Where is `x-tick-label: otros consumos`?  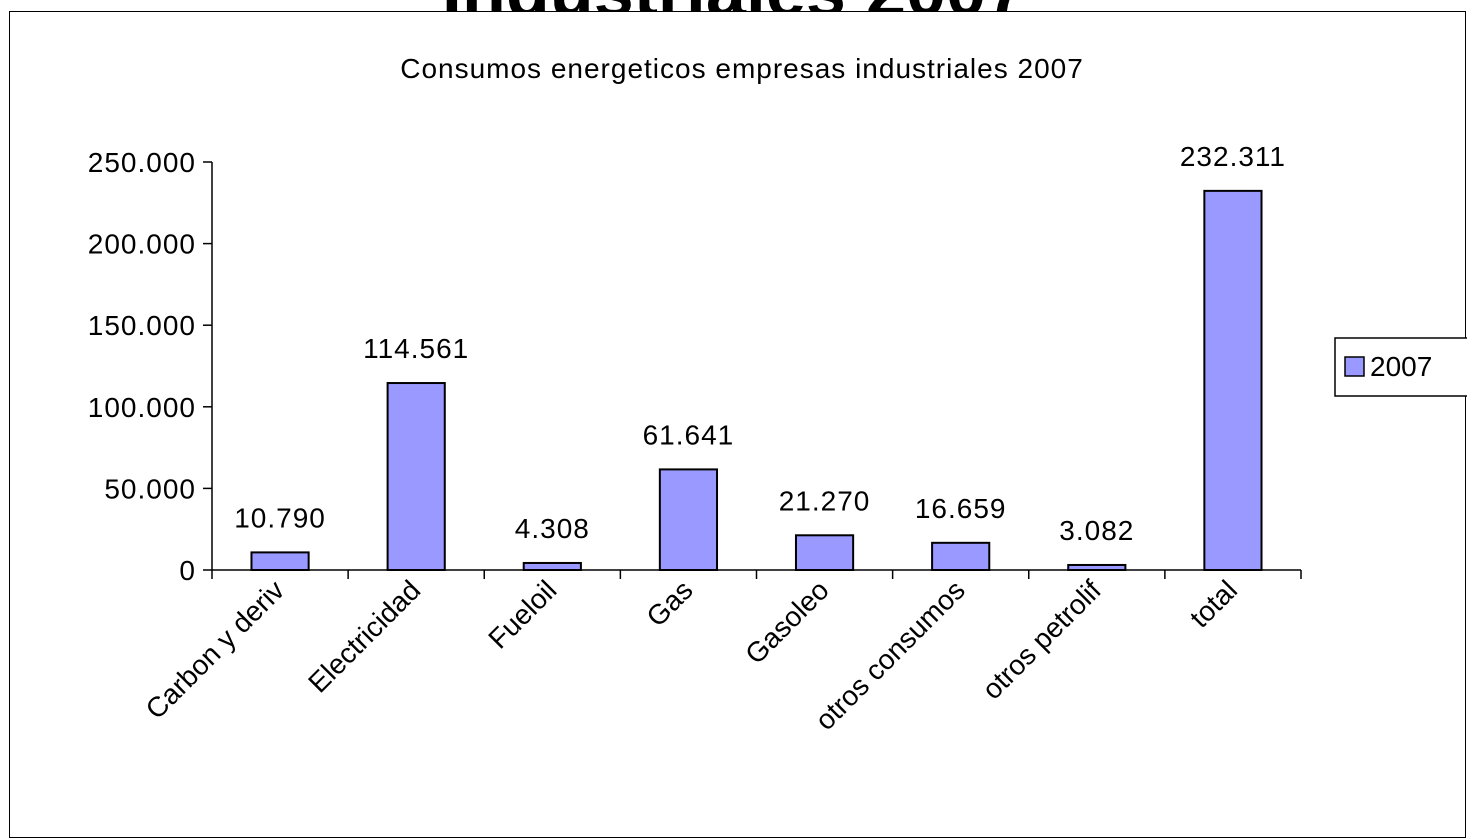
x-tick-label: otros consumos is located at coordinates (890, 655).